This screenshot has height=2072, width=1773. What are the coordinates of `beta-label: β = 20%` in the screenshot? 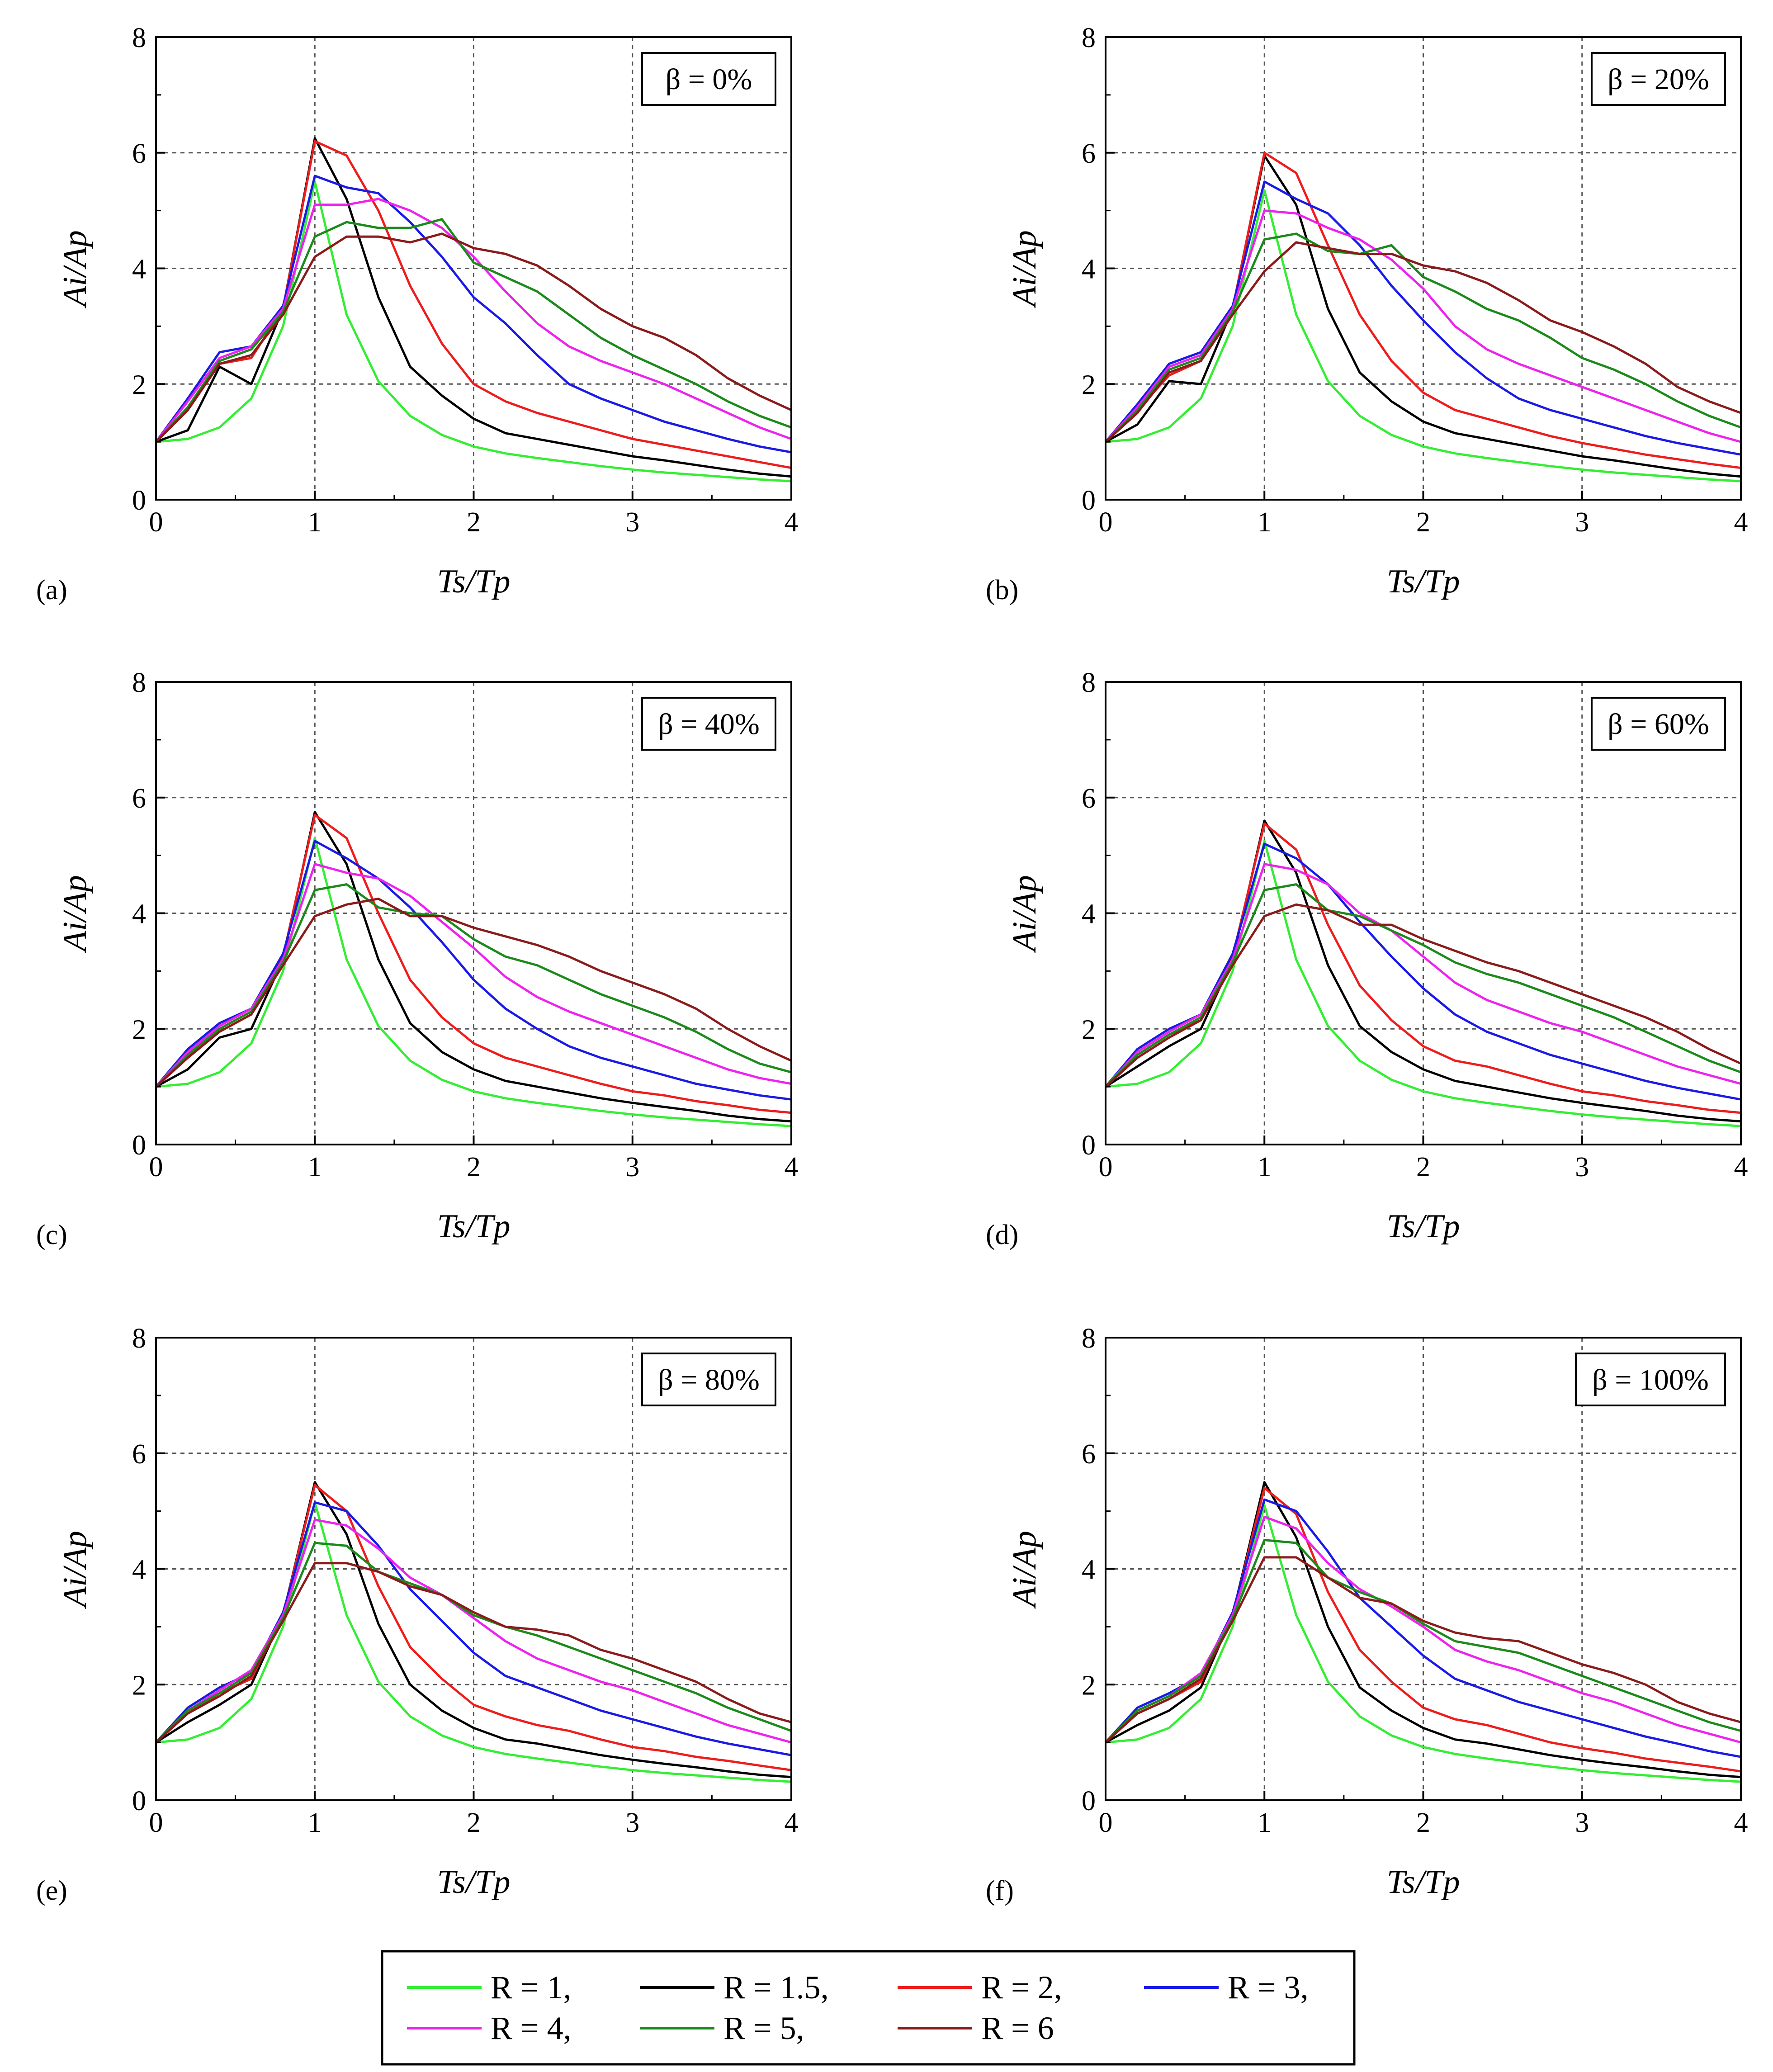 It's located at (1658, 80).